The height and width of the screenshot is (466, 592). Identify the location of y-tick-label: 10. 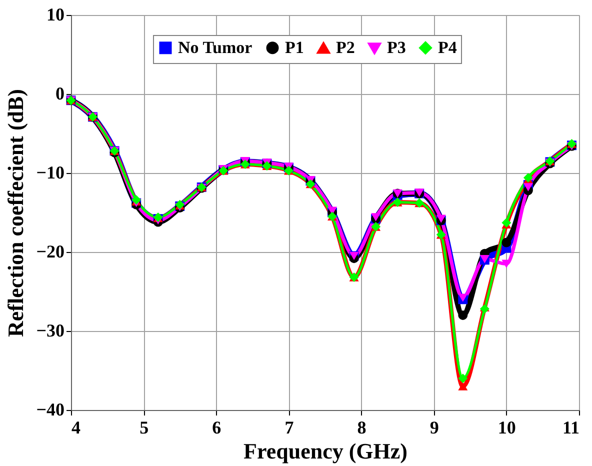
(55, 14).